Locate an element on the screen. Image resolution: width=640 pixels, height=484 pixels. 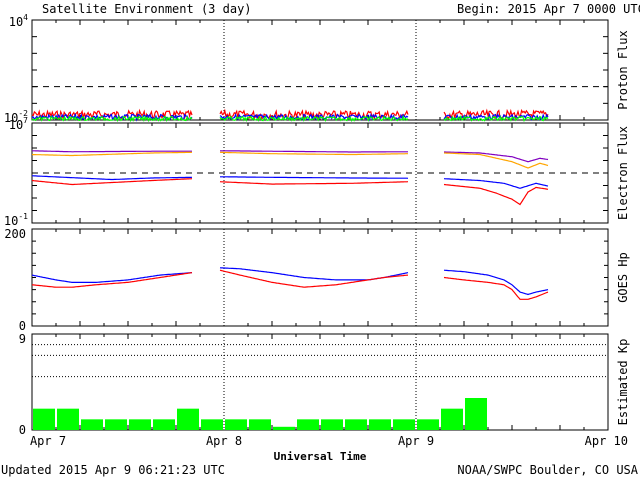
x-tick-label: Apr 9 is located at coordinates (416, 441).